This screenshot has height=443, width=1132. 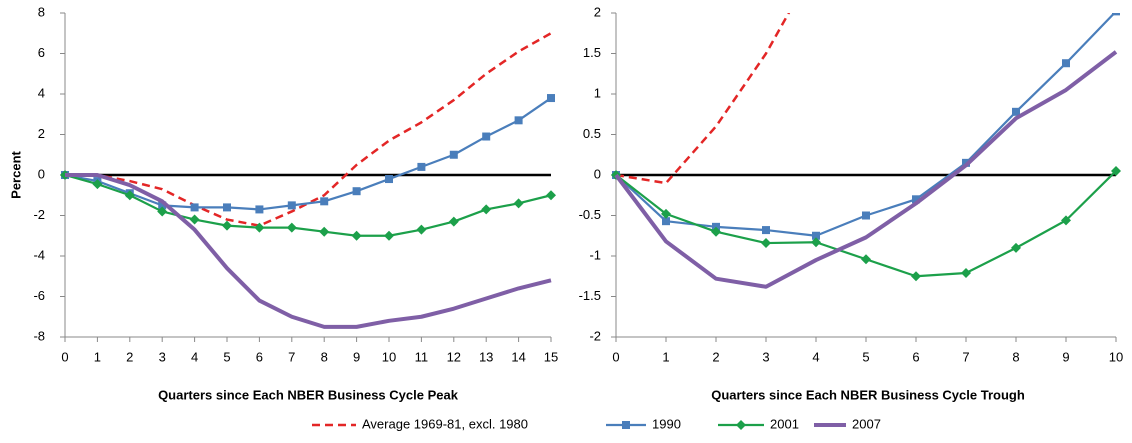 I want to click on legend-label: 2007, so click(x=866, y=423).